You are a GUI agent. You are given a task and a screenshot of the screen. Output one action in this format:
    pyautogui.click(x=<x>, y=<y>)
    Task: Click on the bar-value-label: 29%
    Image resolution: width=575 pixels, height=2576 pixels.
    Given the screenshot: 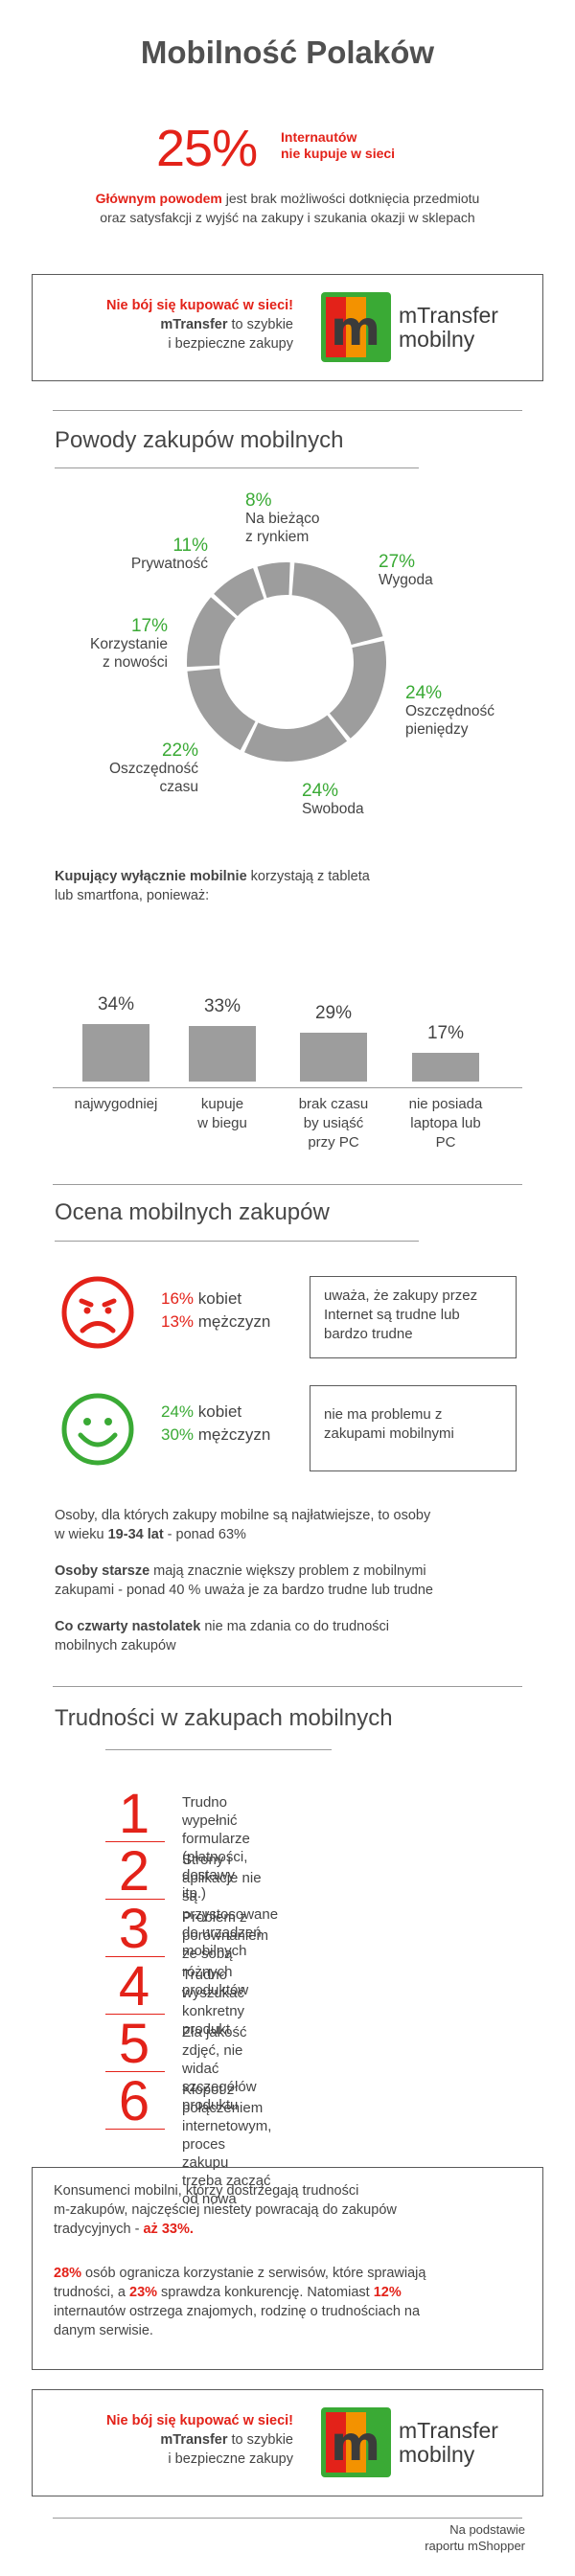 What is the action you would take?
    pyautogui.click(x=333, y=1013)
    